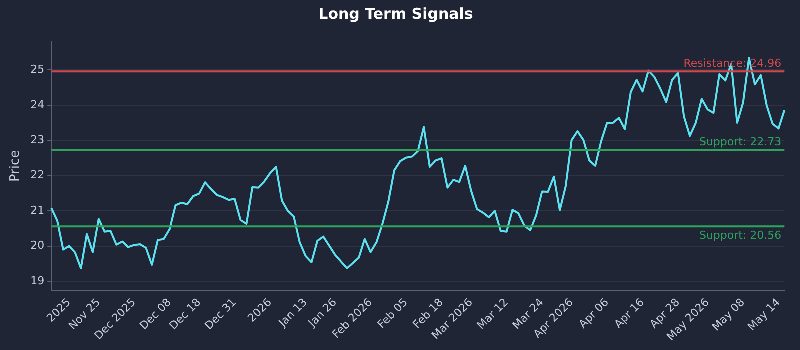  I want to click on y-tick-label: 25, so click(37, 69).